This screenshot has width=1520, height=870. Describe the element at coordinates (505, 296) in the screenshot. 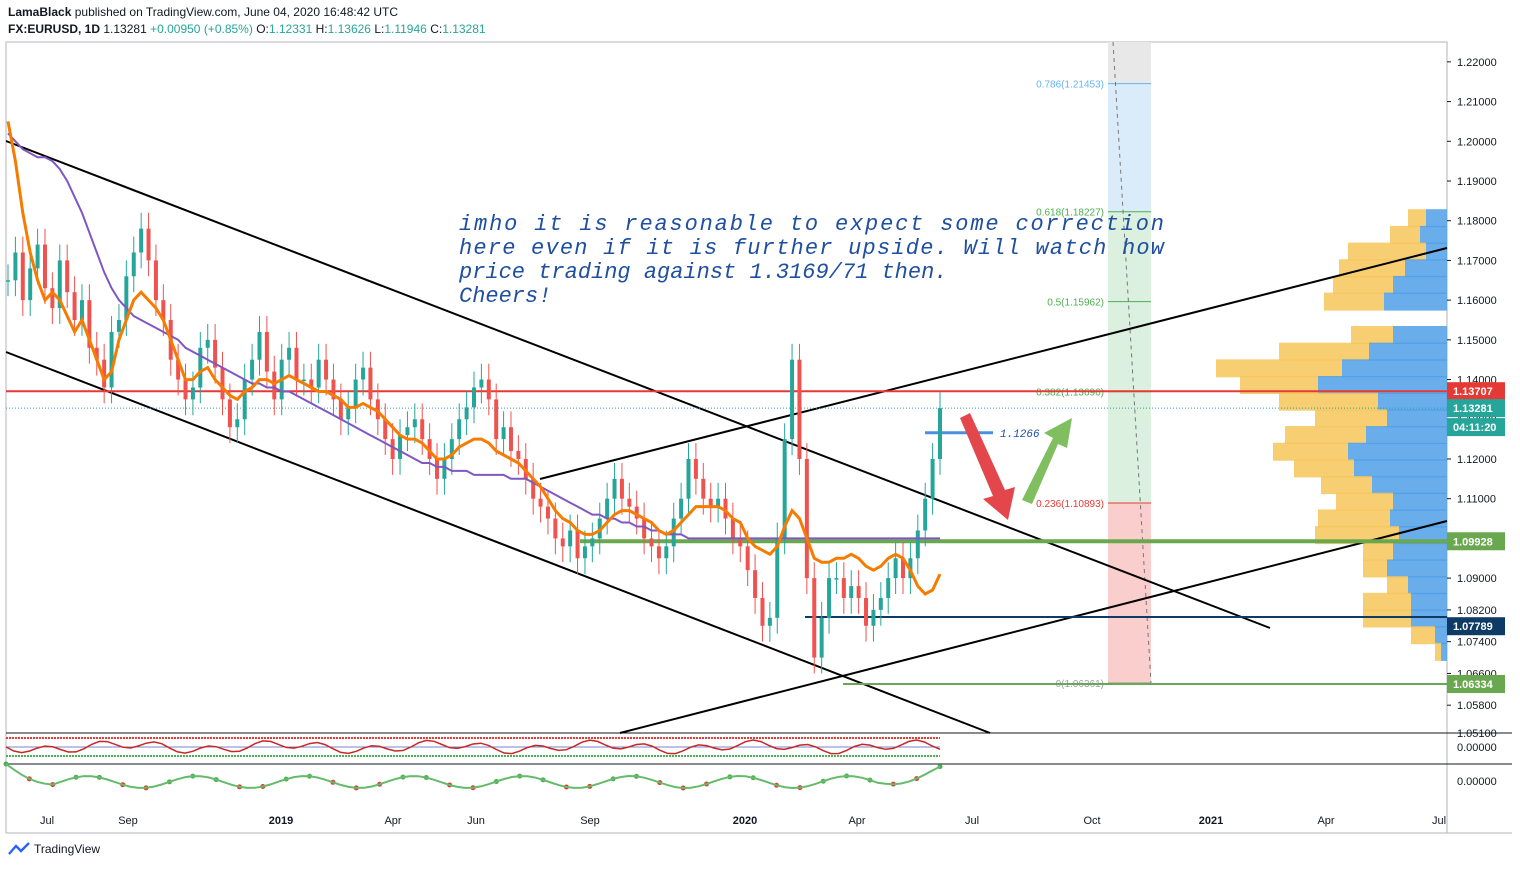

I see `annotation-text: Cheers!` at that location.